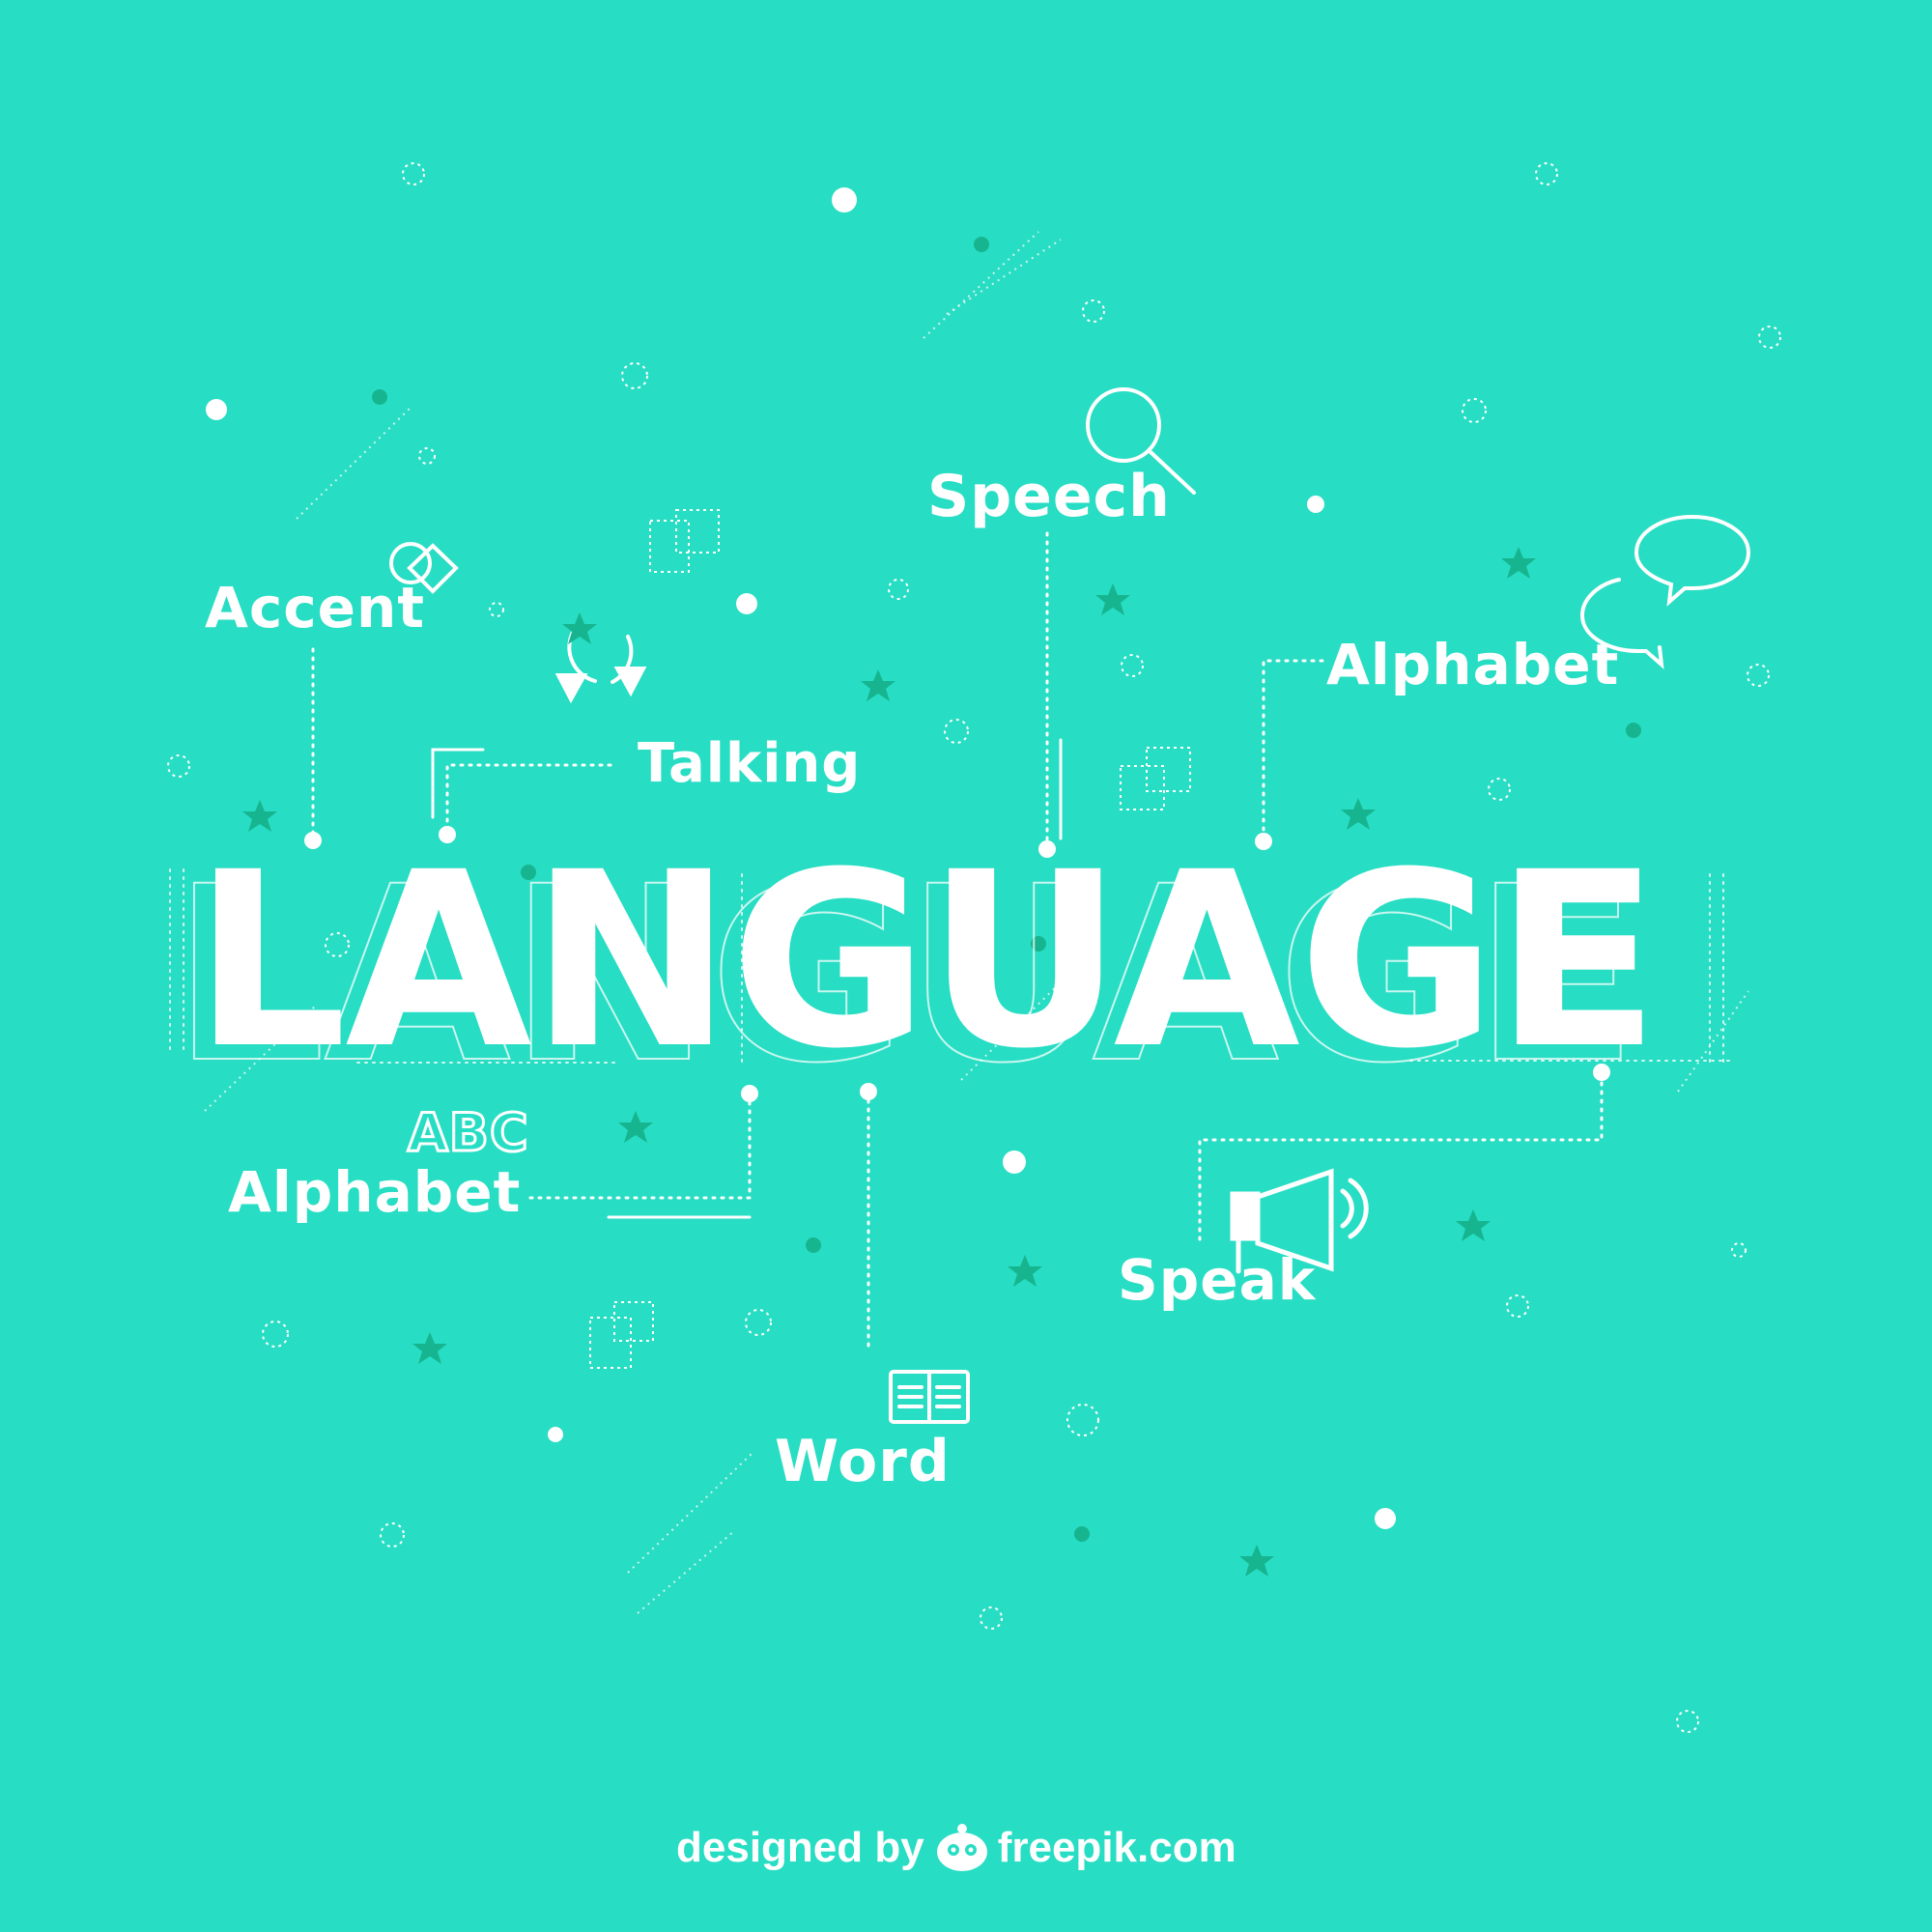 This screenshot has height=1932, width=1932. What do you see at coordinates (1293, 749) in the screenshot?
I see `connector-alphabet-top` at bounding box center [1293, 749].